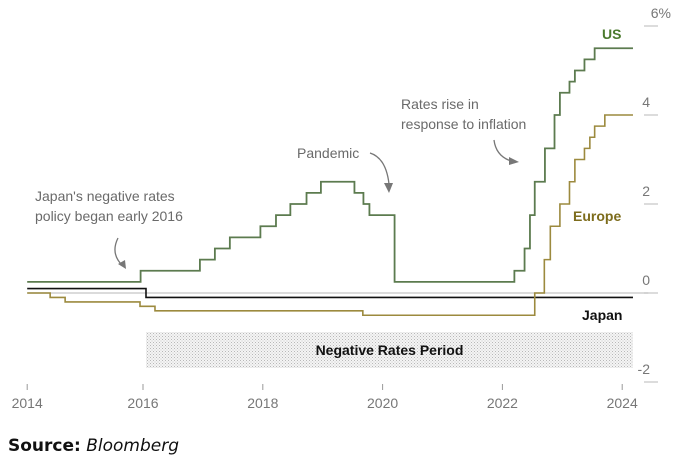 This screenshot has width=682, height=462. Describe the element at coordinates (27, 403) in the screenshot. I see `x-tick-label: 2014` at that location.